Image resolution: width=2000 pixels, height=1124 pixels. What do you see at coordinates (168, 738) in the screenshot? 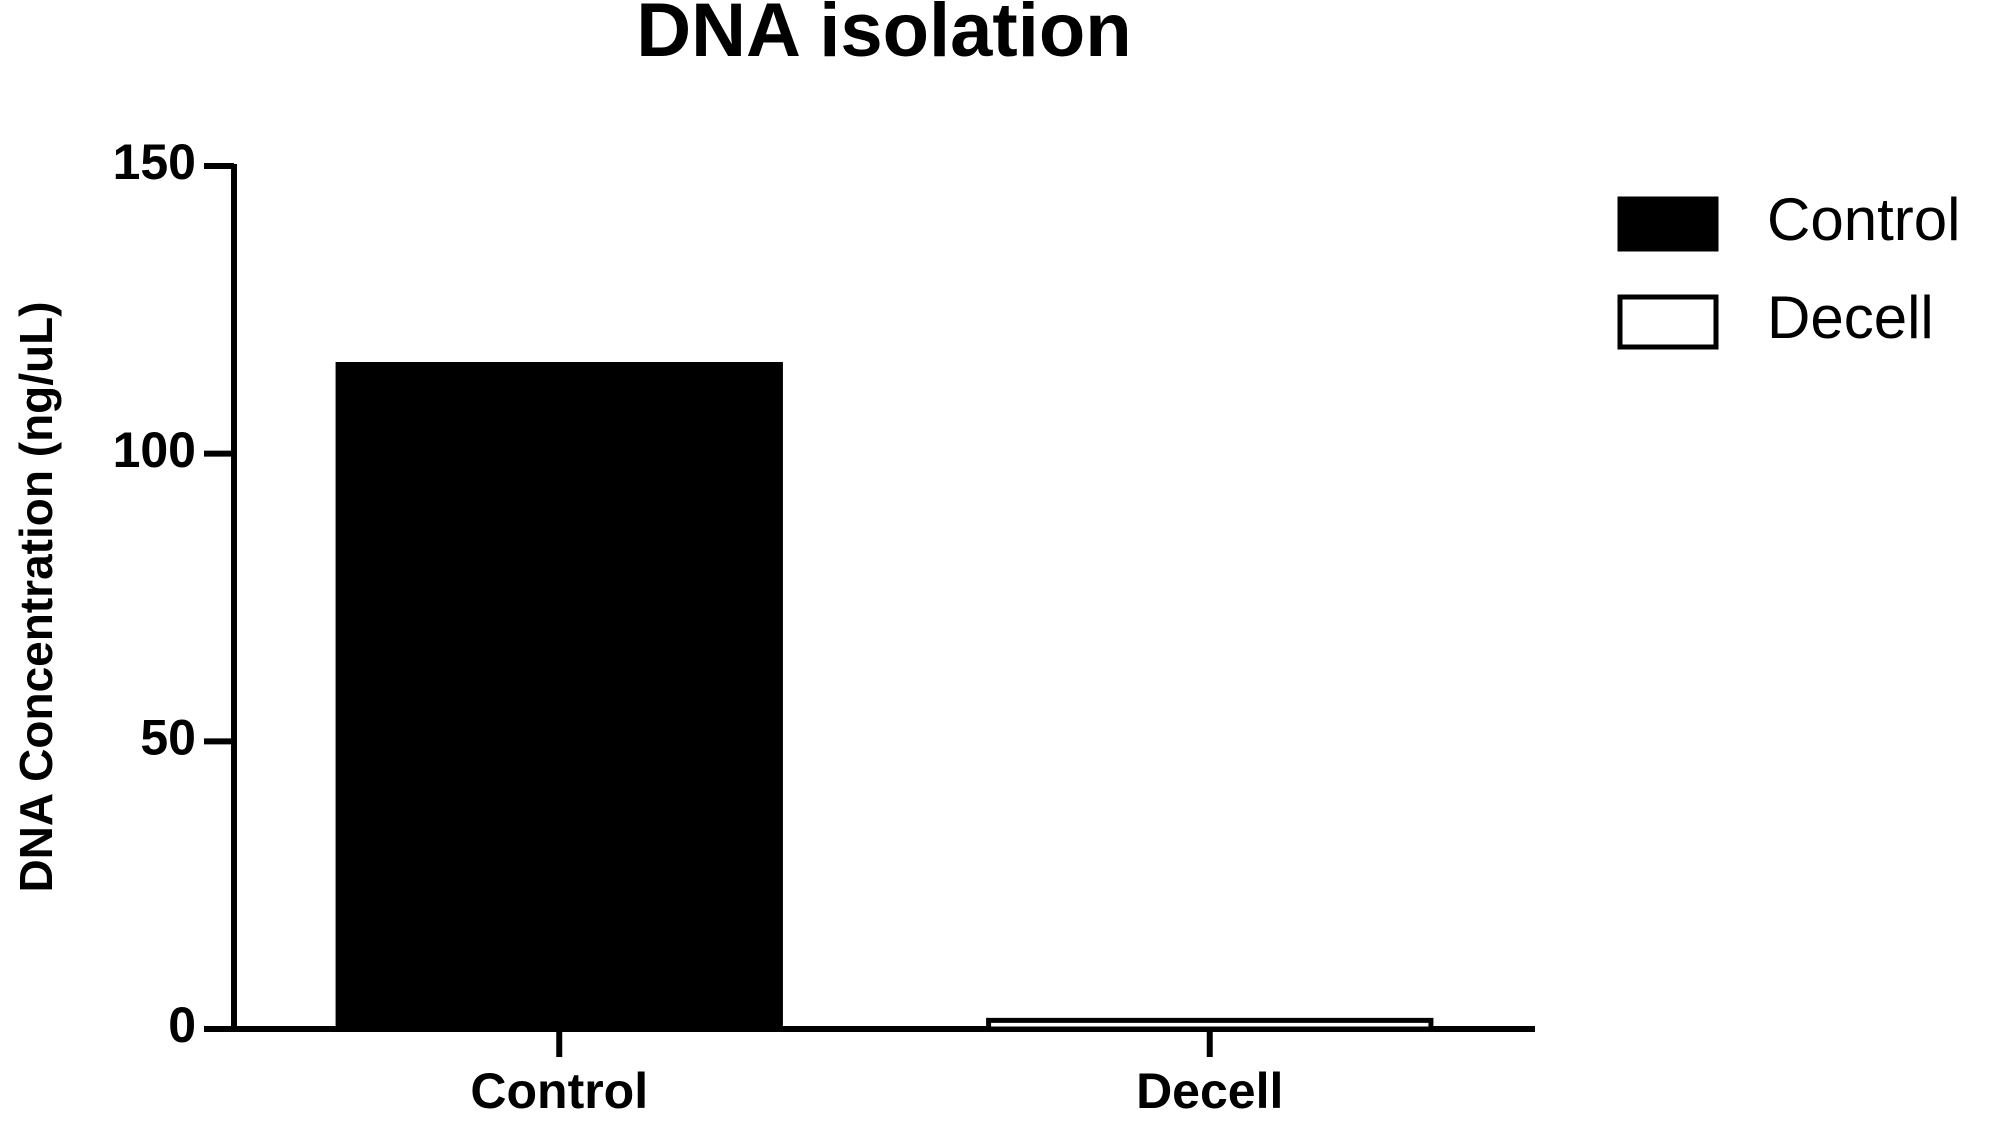
I see `y-tick-label: 50` at bounding box center [168, 738].